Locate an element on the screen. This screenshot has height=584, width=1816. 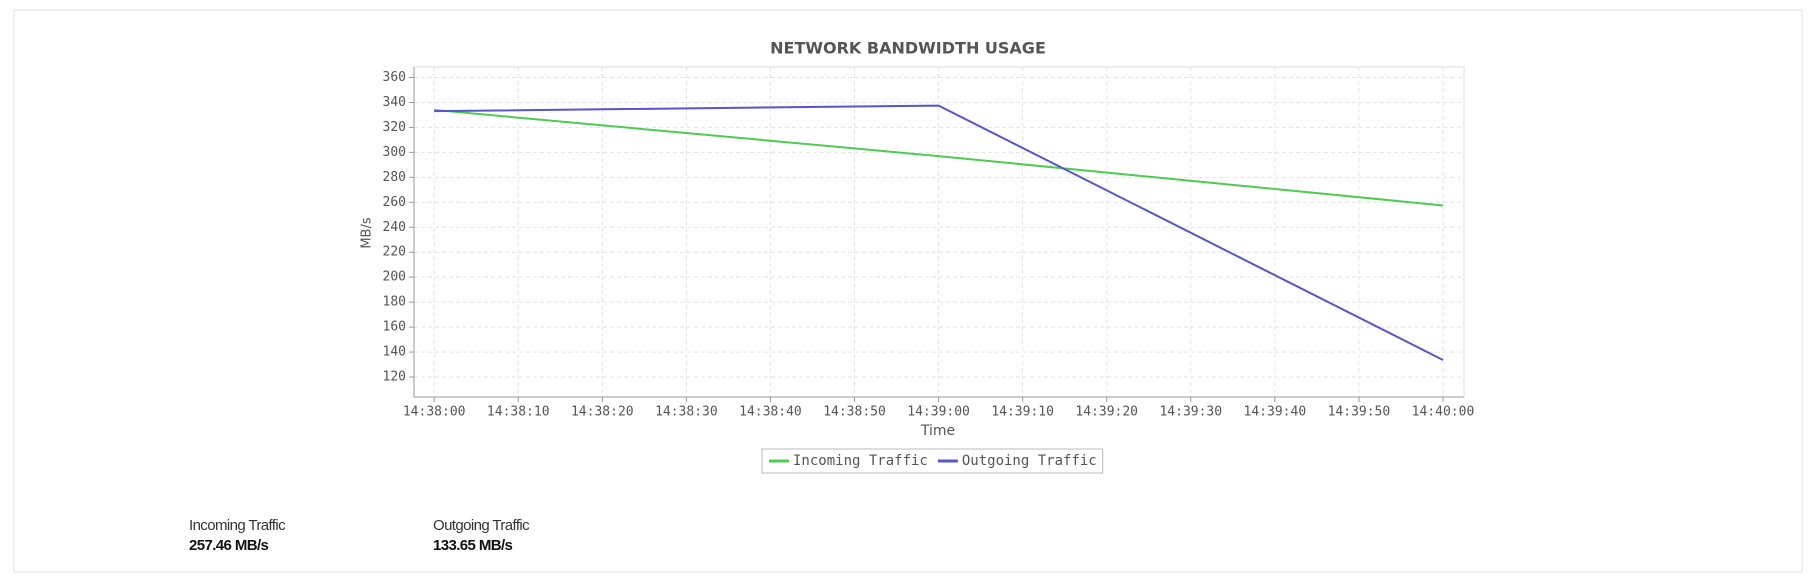
stat-value: 133.65 MB/s is located at coordinates (473, 545).